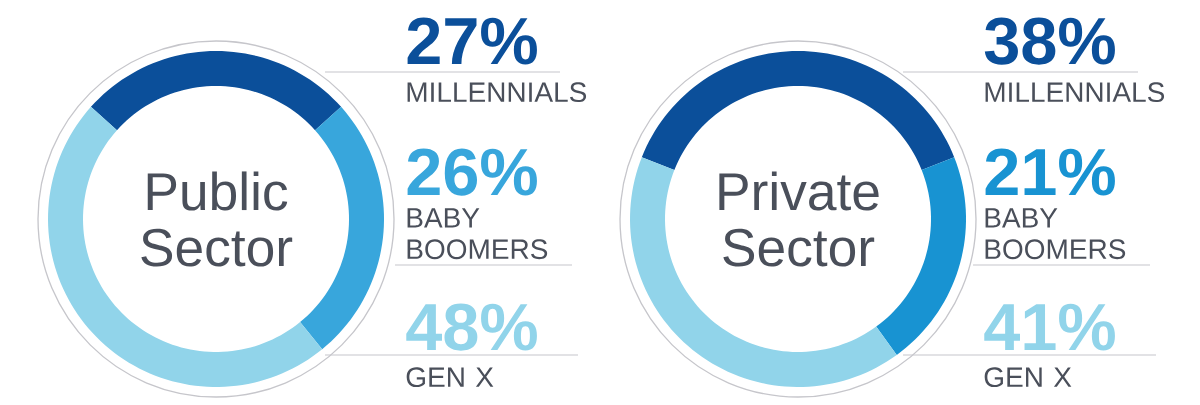 The height and width of the screenshot is (405, 1200). Describe the element at coordinates (1049, 41) in the screenshot. I see `data-label: 38%` at that location.